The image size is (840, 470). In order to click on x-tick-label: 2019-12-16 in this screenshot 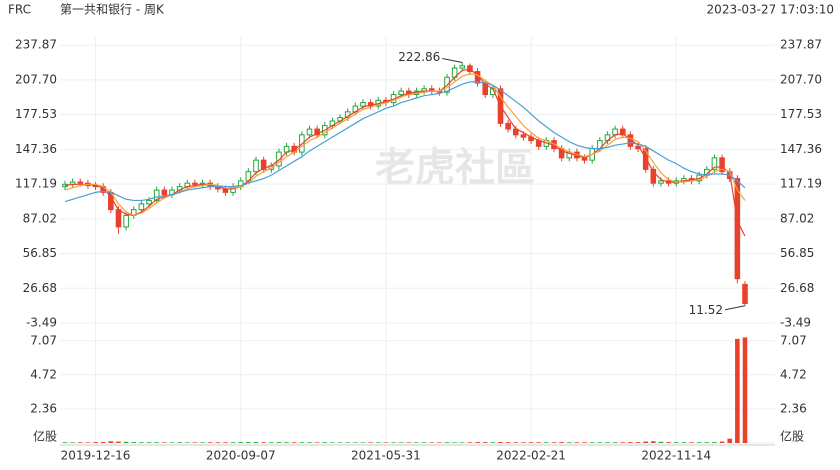, I will do `click(96, 456)`.